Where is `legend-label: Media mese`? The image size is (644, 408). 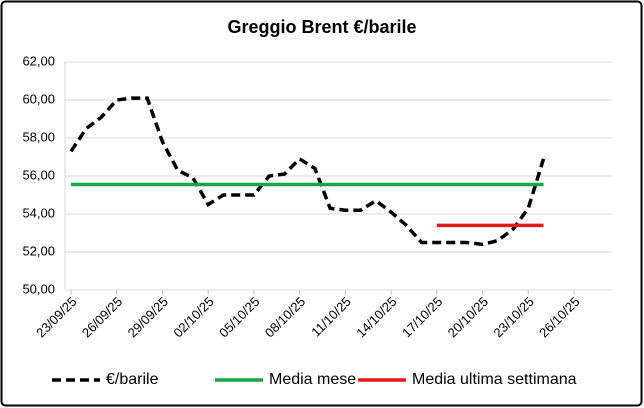 legend-label: Media mese is located at coordinates (312, 379).